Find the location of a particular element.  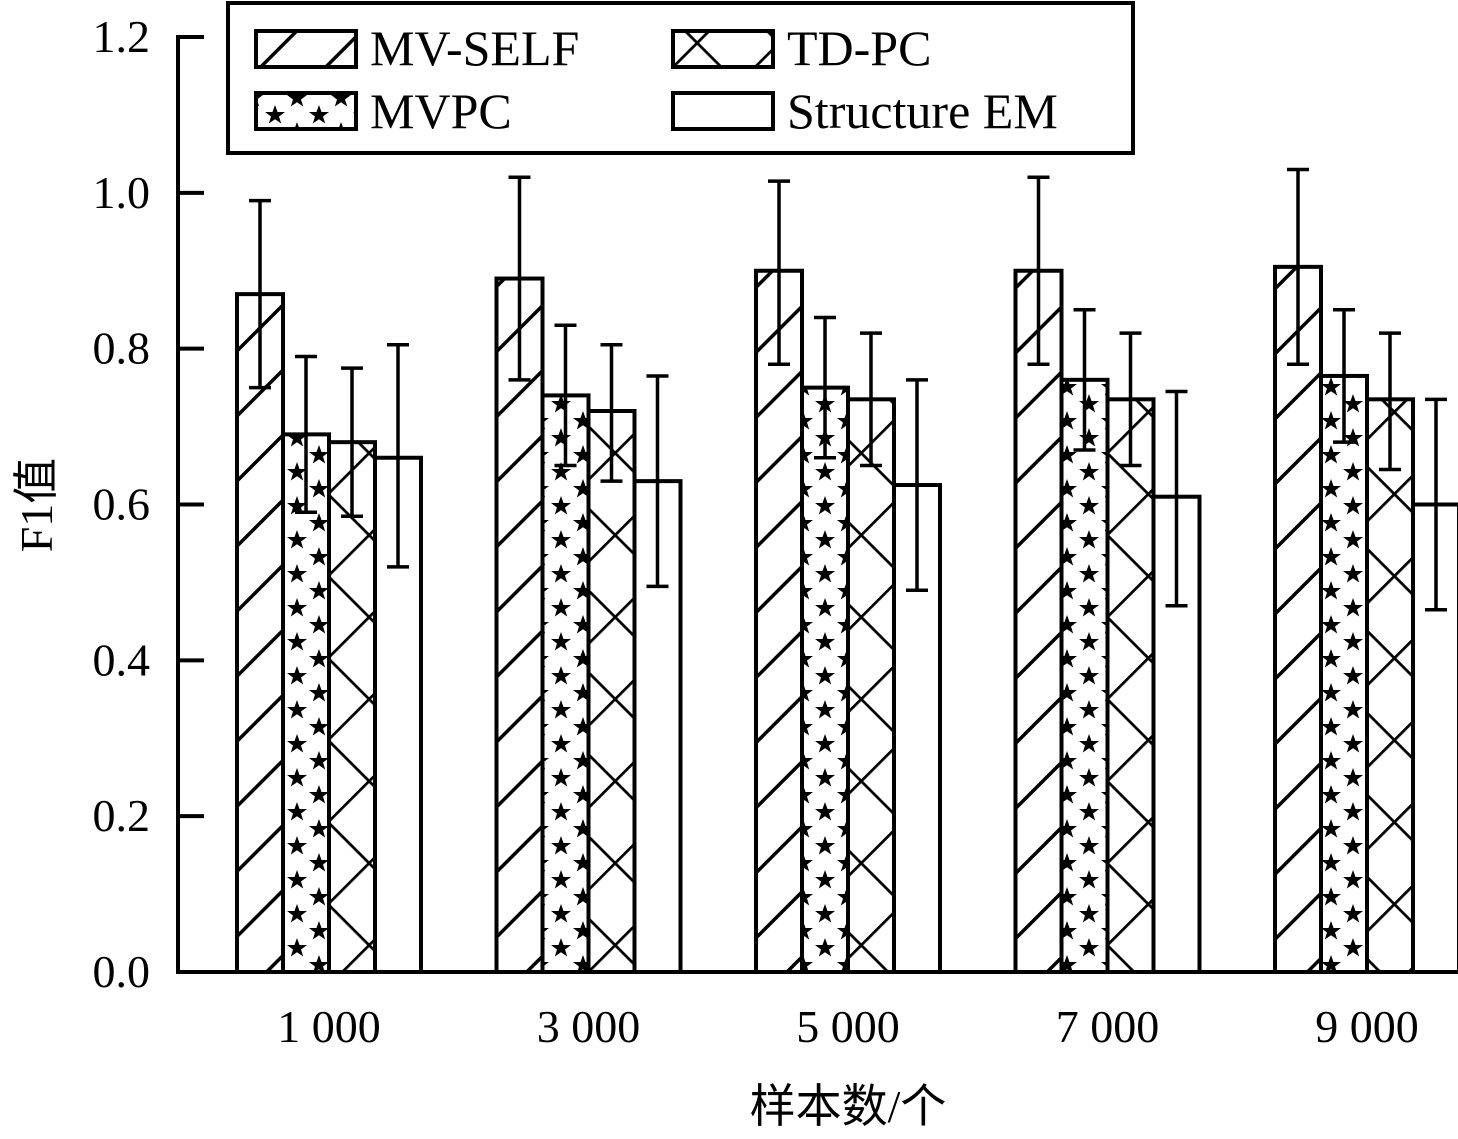

y-tick-label: 1.0 is located at coordinates (122, 192).